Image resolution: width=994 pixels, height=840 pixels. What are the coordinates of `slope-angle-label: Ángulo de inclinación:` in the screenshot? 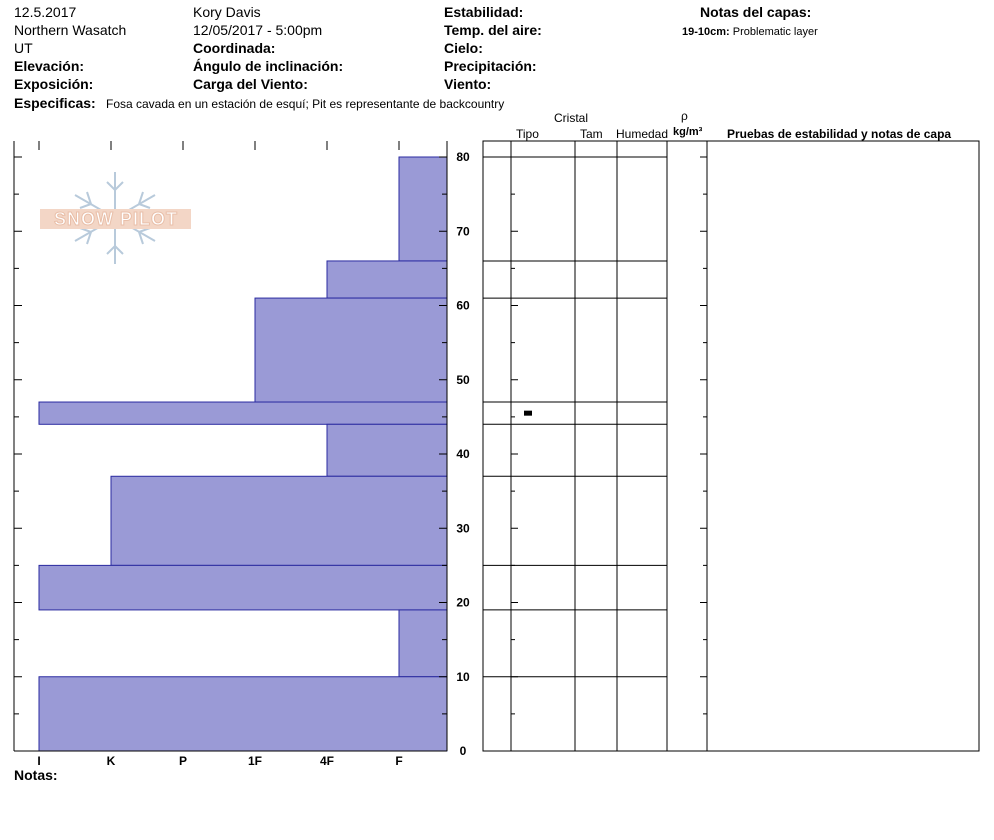 It's located at (268, 66).